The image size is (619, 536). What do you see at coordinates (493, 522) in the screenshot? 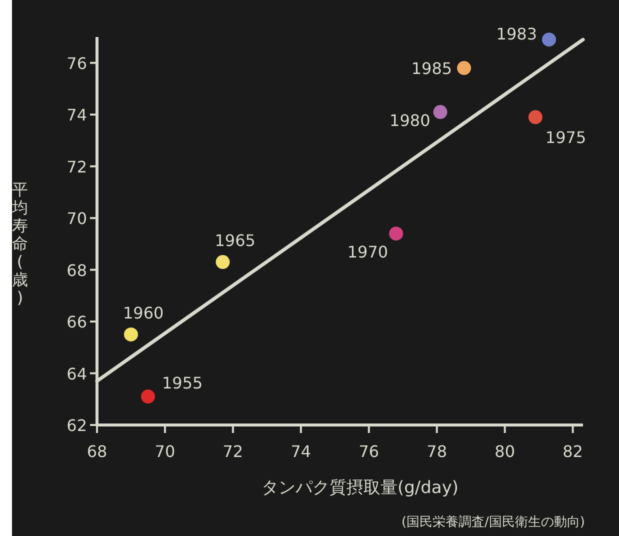
I see `text: (国民栄養調査/国民衛生の動向)` at bounding box center [493, 522].